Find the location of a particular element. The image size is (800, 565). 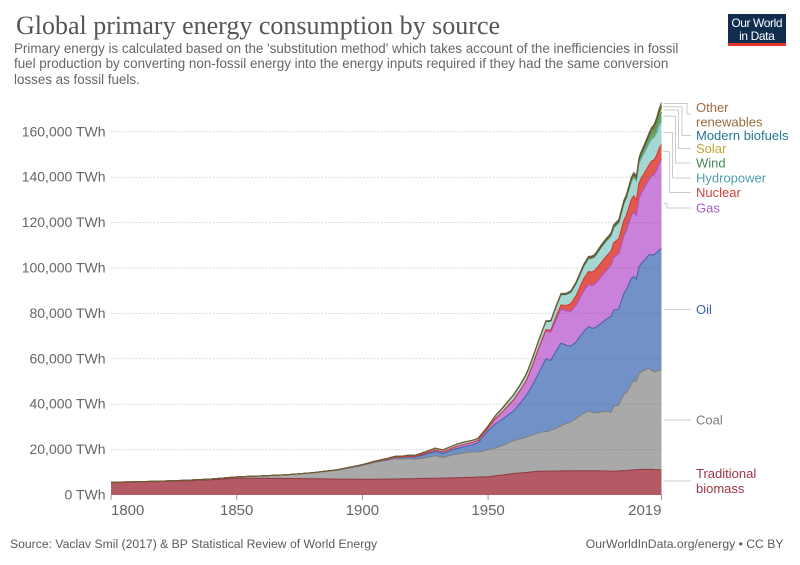

svg-text: 100,000 TWh is located at coordinates (64, 268).